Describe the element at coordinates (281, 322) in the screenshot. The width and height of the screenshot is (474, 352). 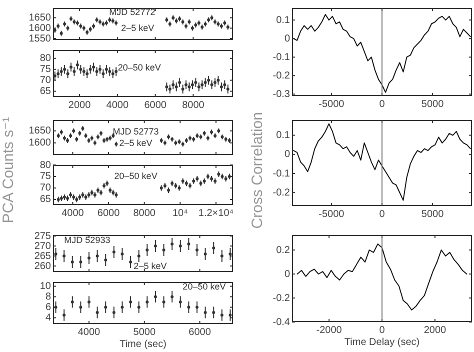
I see `y-tick-label: -0.4` at that location.